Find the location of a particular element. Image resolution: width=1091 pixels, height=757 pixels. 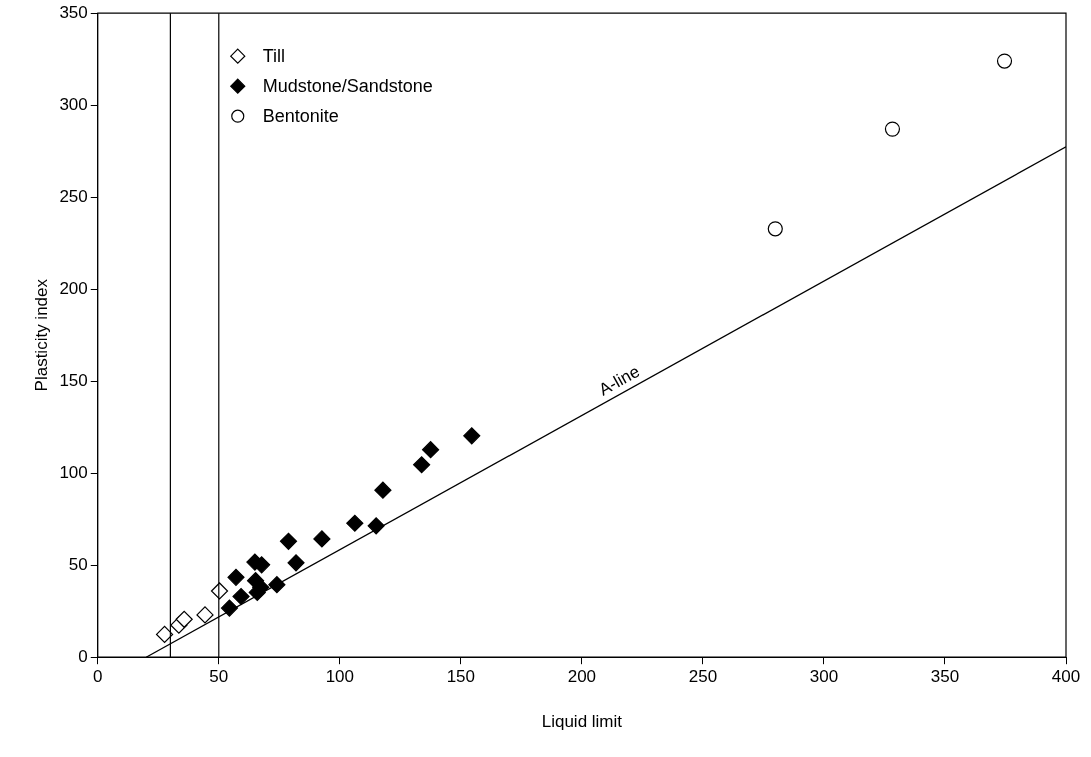

x-tick-label: 350 is located at coordinates (945, 677).